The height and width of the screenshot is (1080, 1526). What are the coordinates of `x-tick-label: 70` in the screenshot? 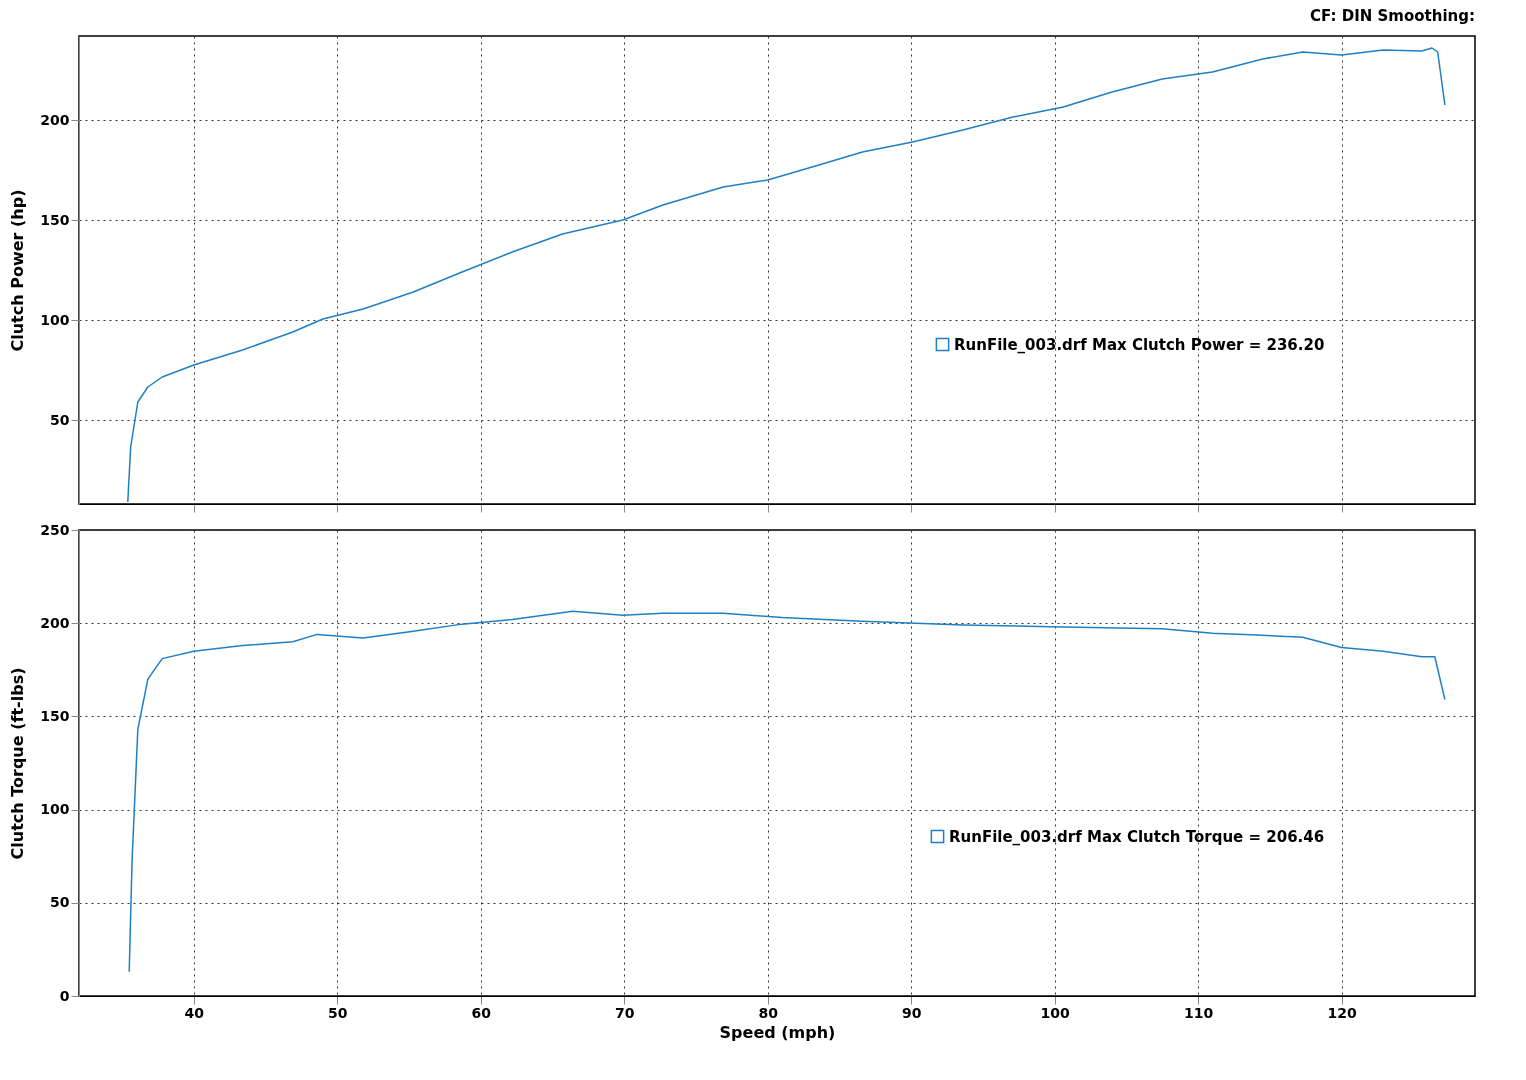 It's located at (624, 1012).